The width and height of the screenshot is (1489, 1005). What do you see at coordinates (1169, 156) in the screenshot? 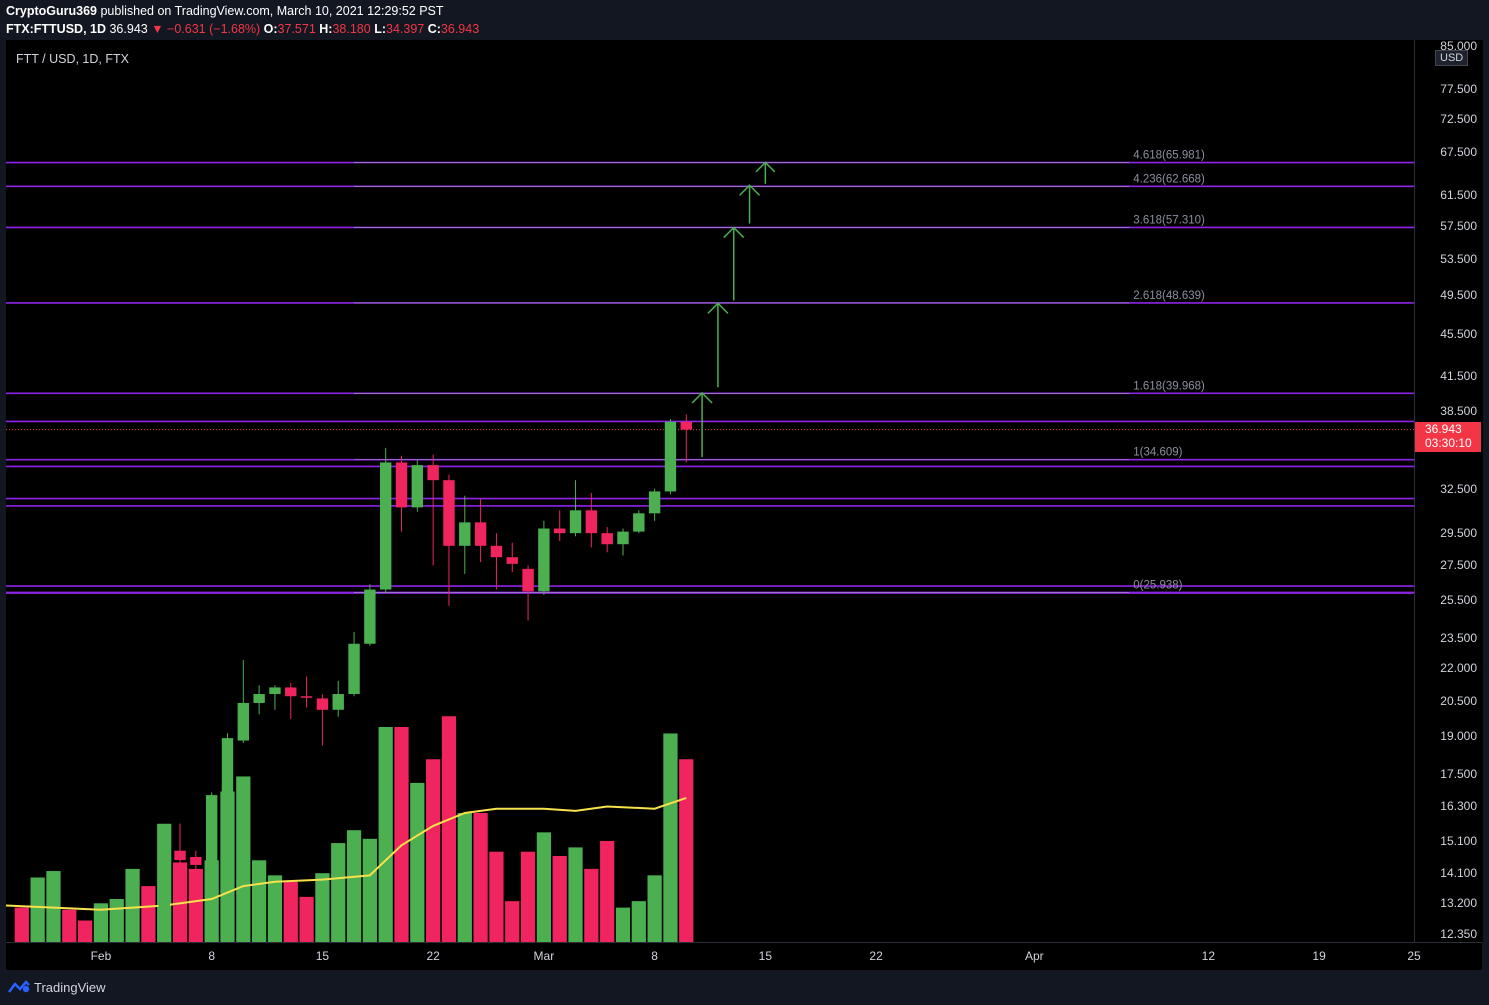
I see `fib-label-4.618: 4.618(65.981)` at bounding box center [1169, 156].